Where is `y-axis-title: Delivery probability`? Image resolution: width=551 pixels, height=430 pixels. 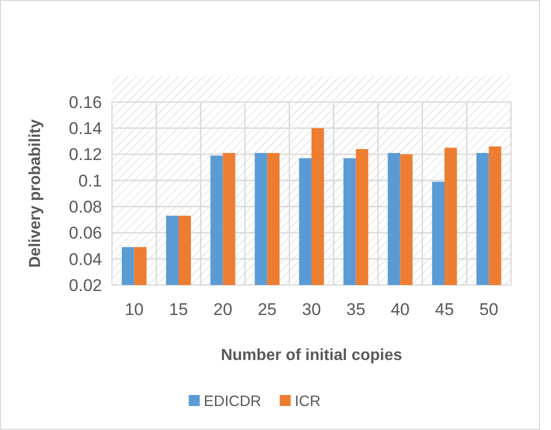
y-axis-title: Delivery probability is located at coordinates (35, 193).